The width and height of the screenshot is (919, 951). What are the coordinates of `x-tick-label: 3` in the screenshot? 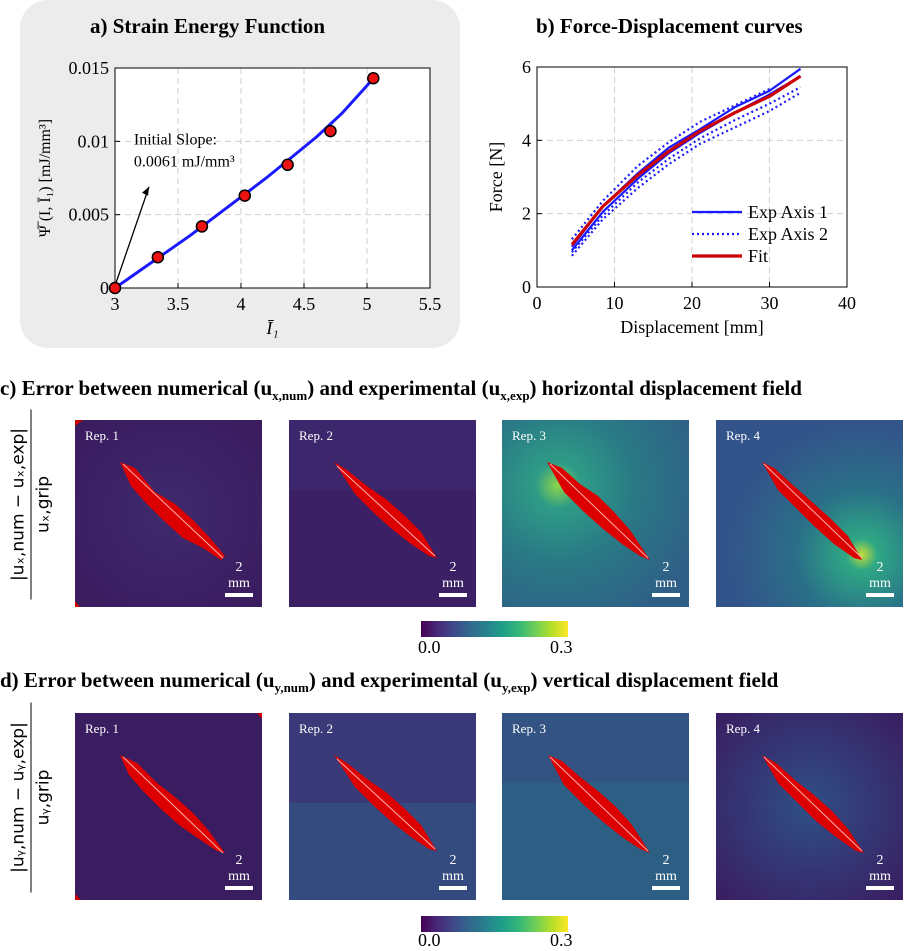 It's located at (115, 304).